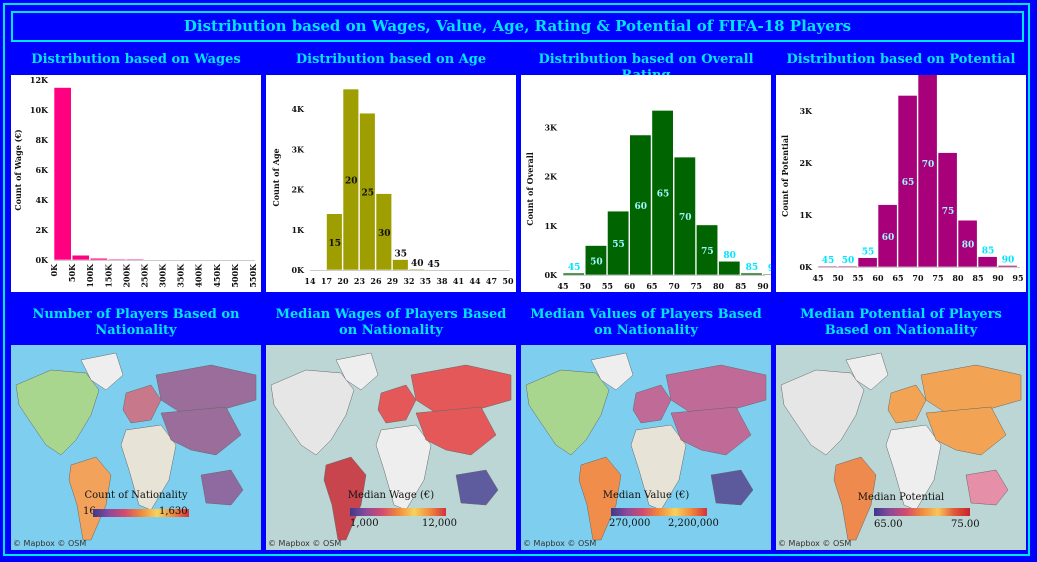  What do you see at coordinates (651, 286) in the screenshot?
I see `x-tick-label: 65` at bounding box center [651, 286].